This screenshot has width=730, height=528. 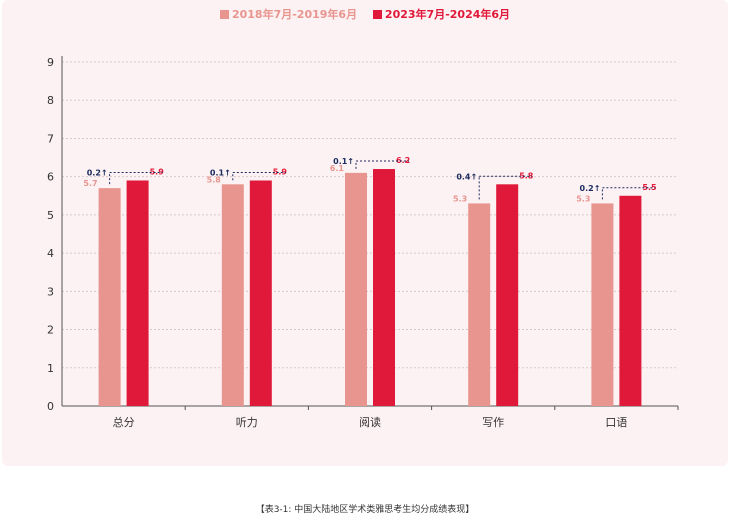 I want to click on y-tick-label: 6, so click(x=50, y=177).